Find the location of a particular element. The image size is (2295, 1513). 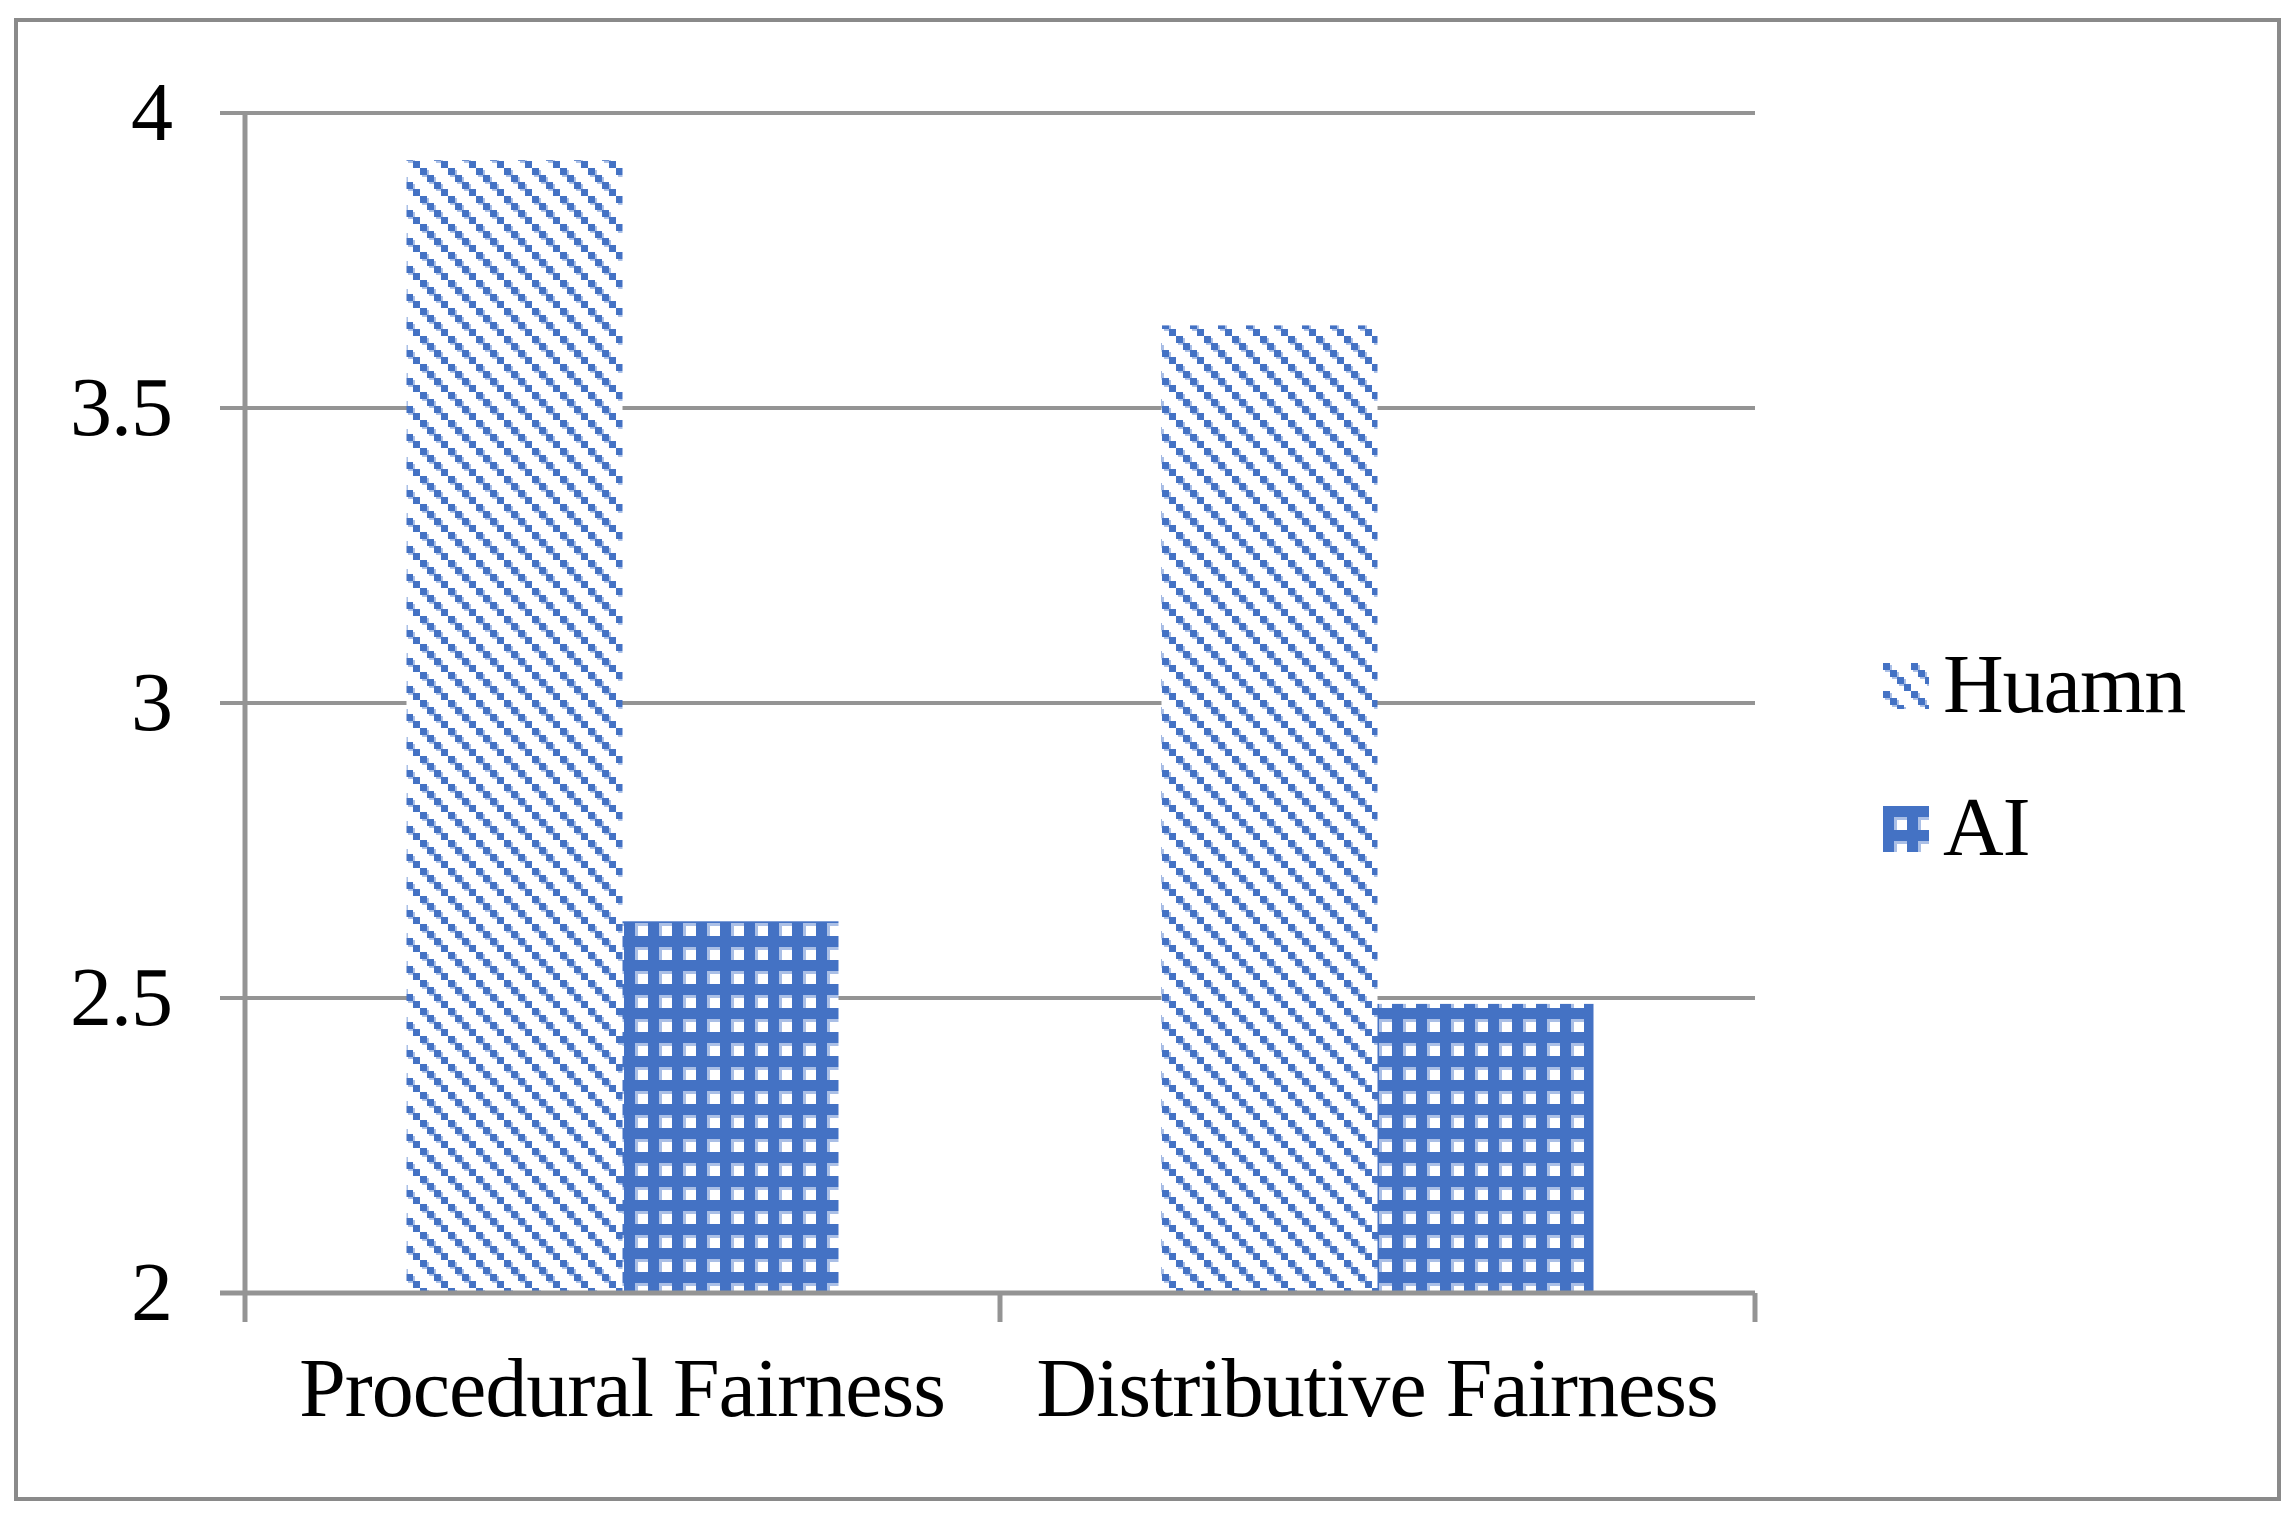

diagonal-dash-pattern-icon is located at coordinates (1906, 686).